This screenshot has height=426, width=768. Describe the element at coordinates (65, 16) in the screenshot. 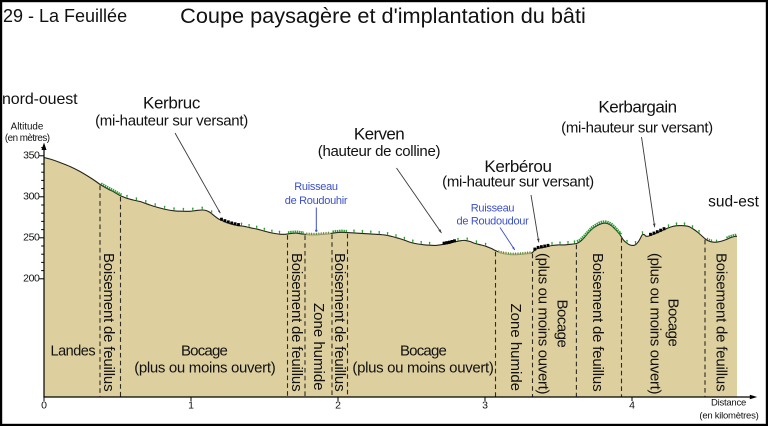

I see `svg-text: 29 - La Feuillée` at that location.